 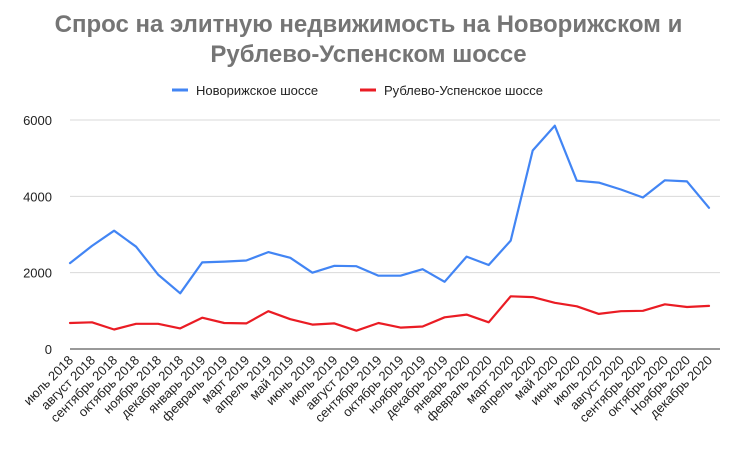 I want to click on y-tick-label: 6000, so click(x=37, y=120).